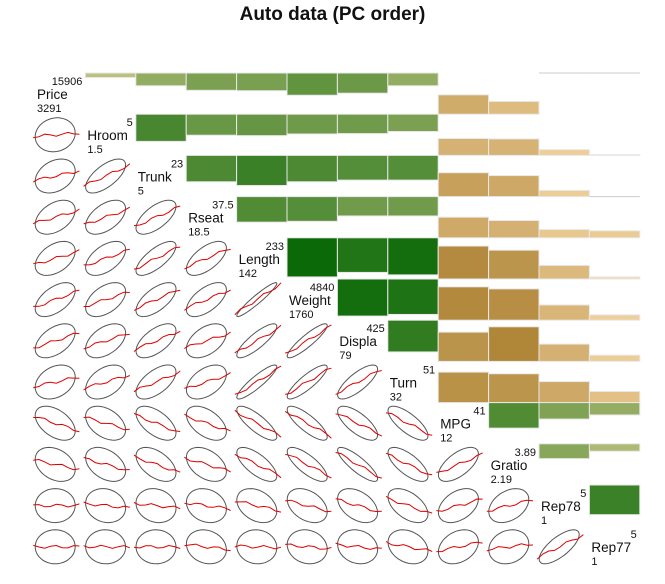 The image size is (665, 584). I want to click on diagonal-max-label: 4840, so click(322, 288).